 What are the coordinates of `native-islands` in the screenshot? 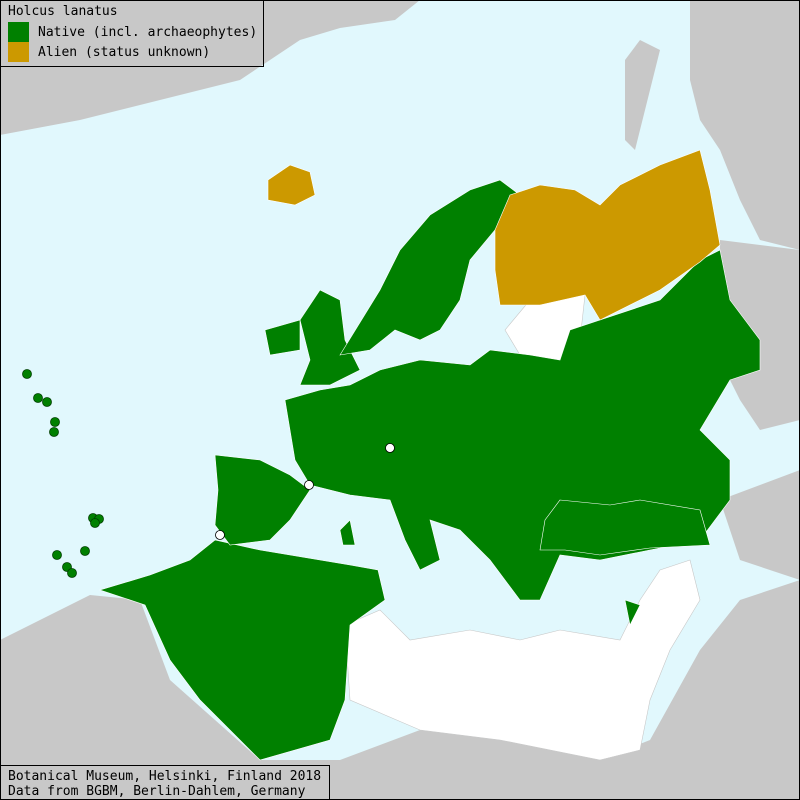 It's located at (63, 473).